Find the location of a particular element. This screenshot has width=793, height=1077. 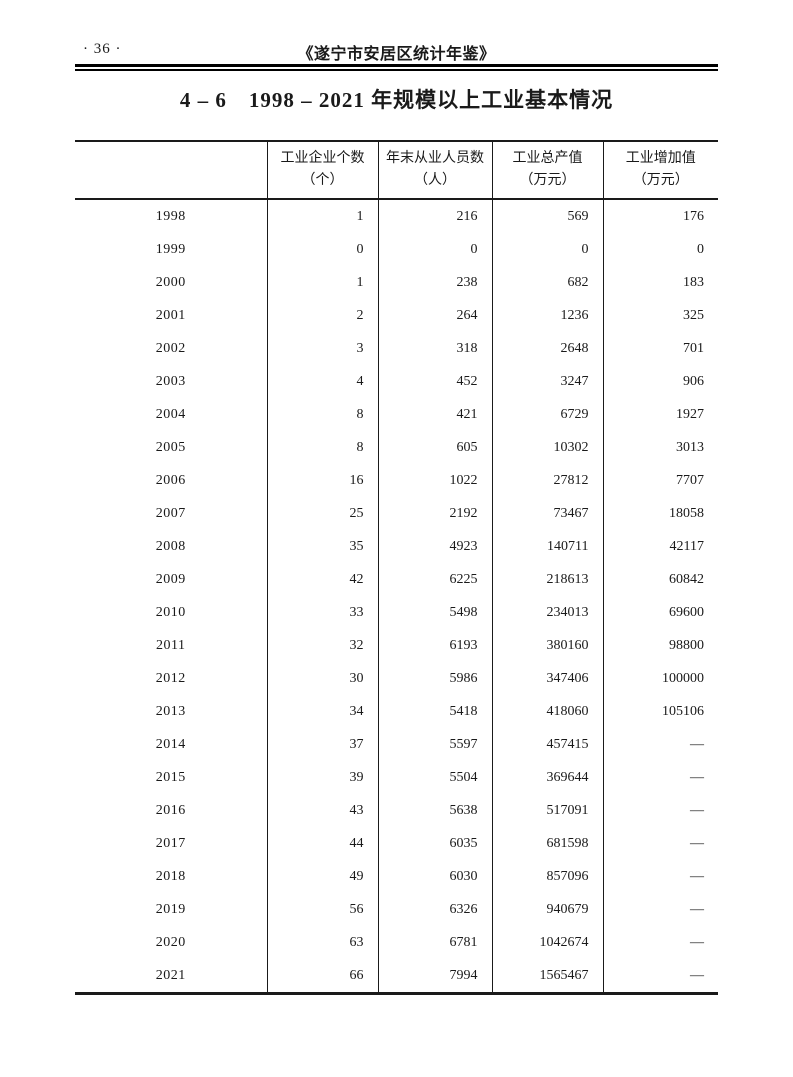

employees-column-header: 年末从业人员数 （人） is located at coordinates (434, 170).